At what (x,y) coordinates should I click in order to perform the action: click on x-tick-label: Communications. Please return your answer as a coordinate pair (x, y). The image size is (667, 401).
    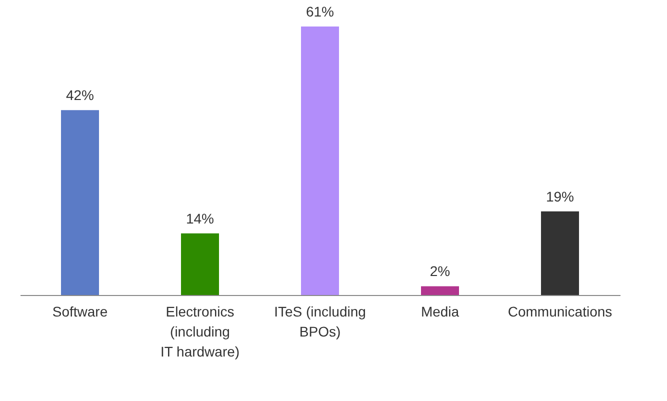
    Looking at the image, I should click on (560, 312).